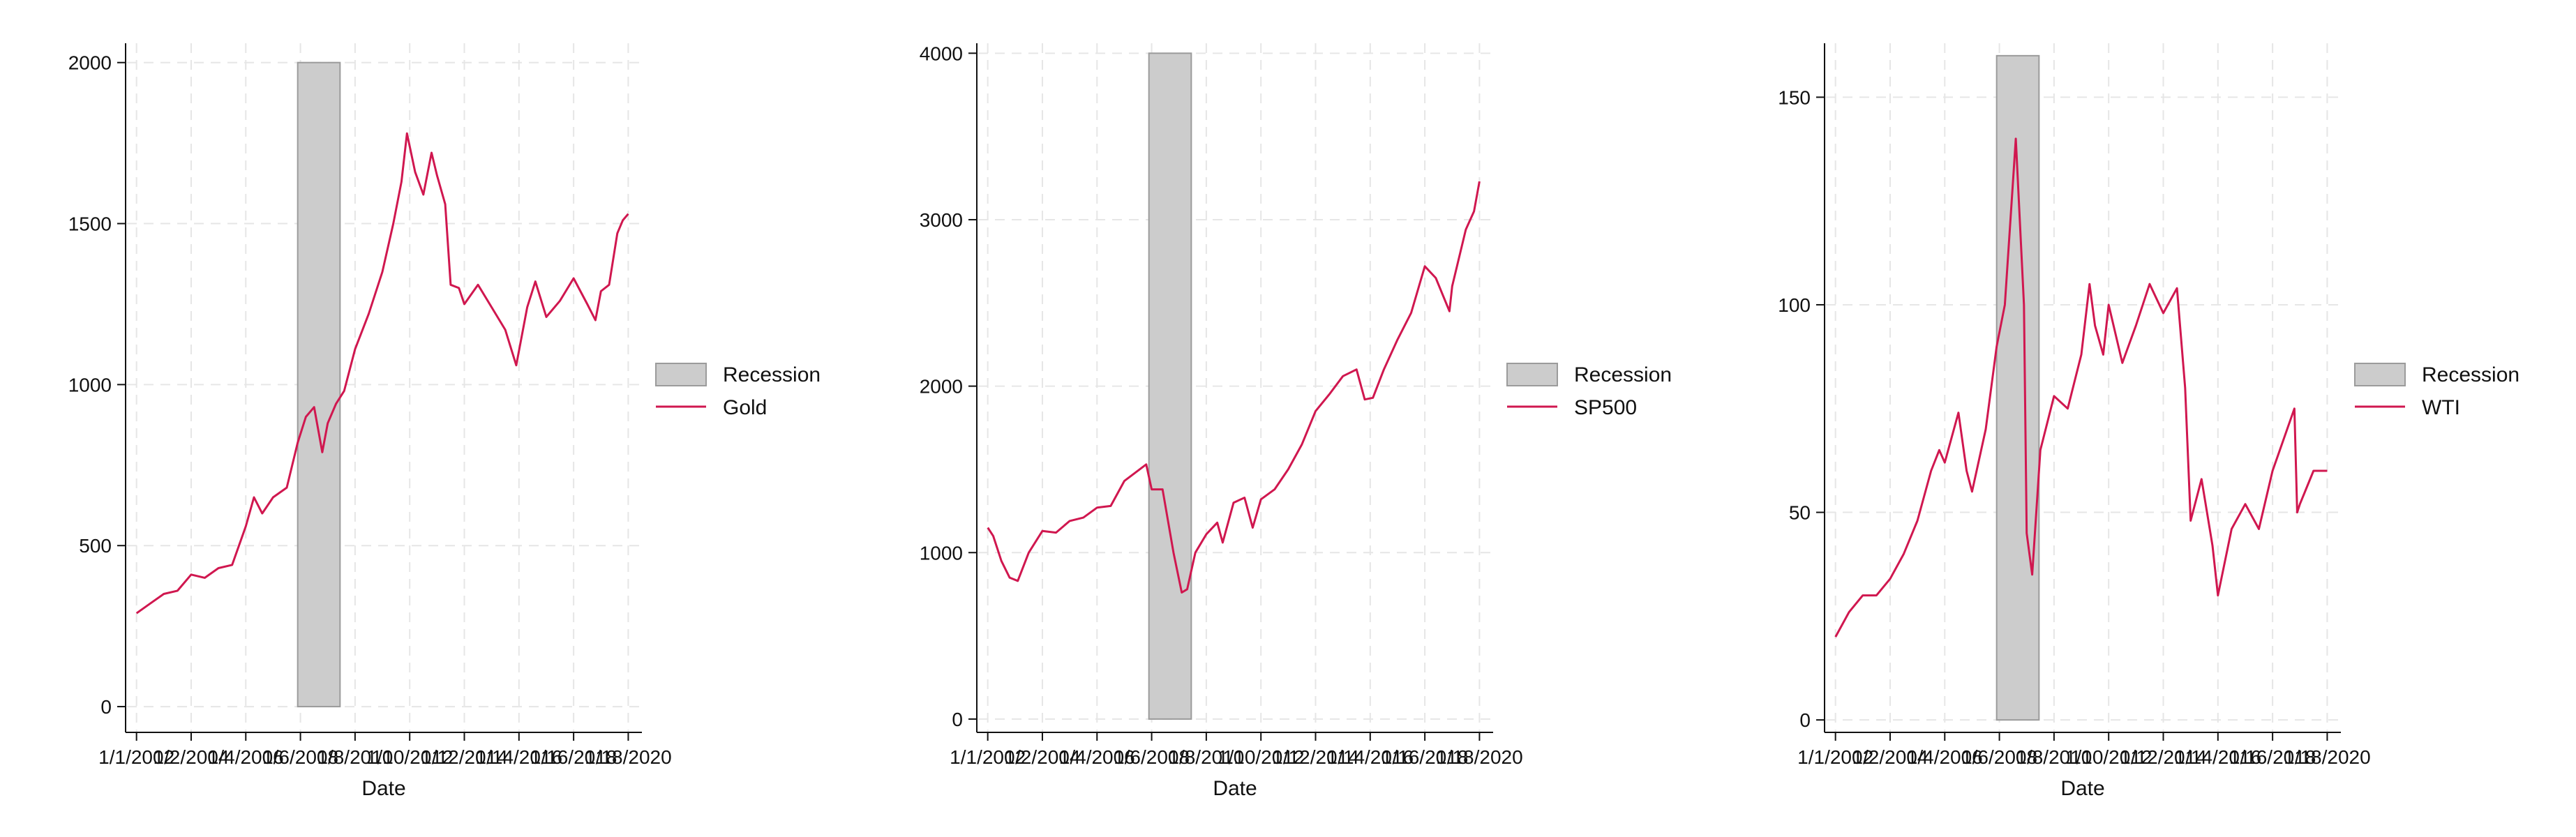  What do you see at coordinates (745, 407) in the screenshot?
I see `legend-label-series: Gold` at bounding box center [745, 407].